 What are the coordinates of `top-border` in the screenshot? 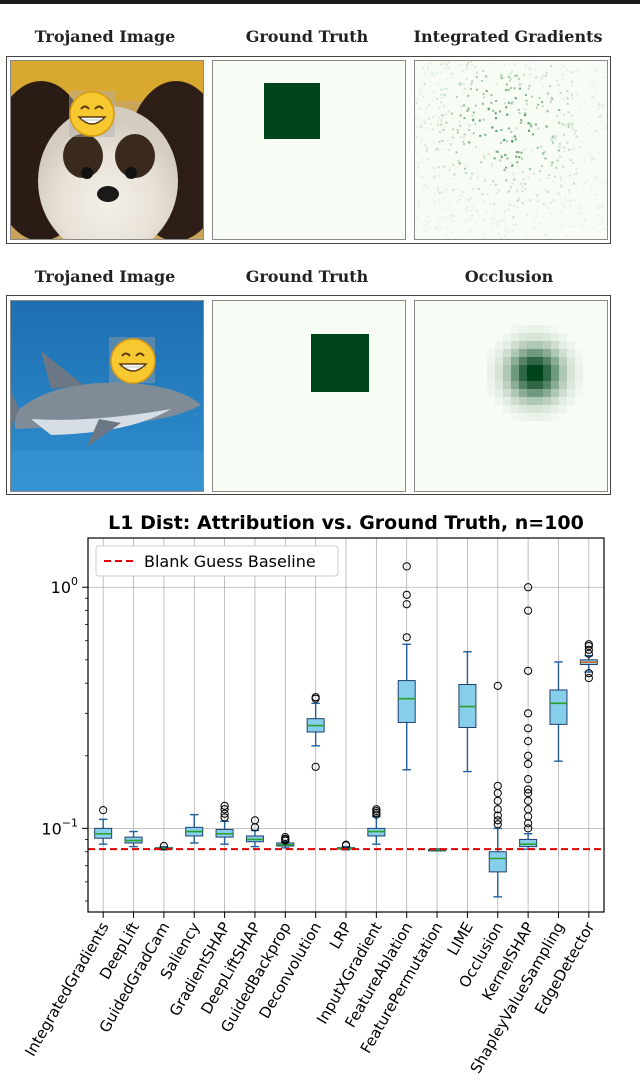 It's located at (320, 2).